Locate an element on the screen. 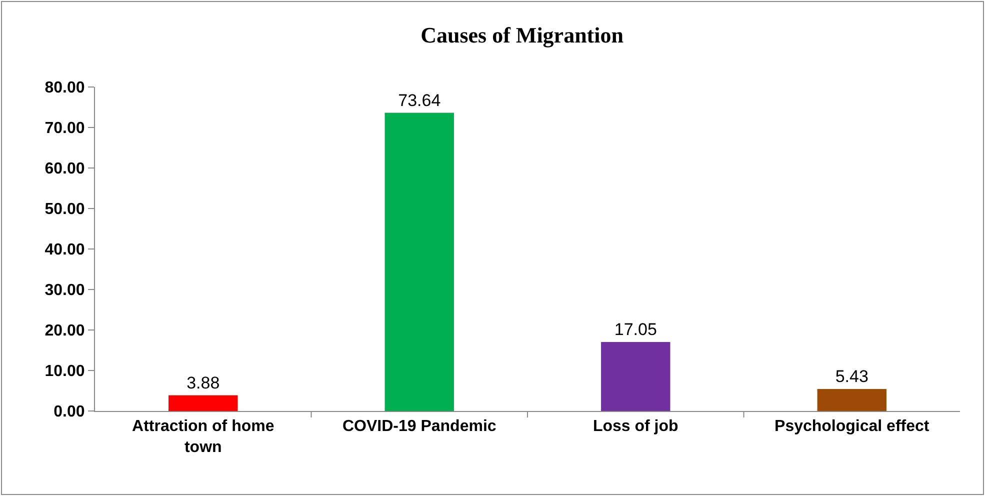 The height and width of the screenshot is (496, 985). x-tick-label: COVID-19 Pandemic is located at coordinates (419, 427).